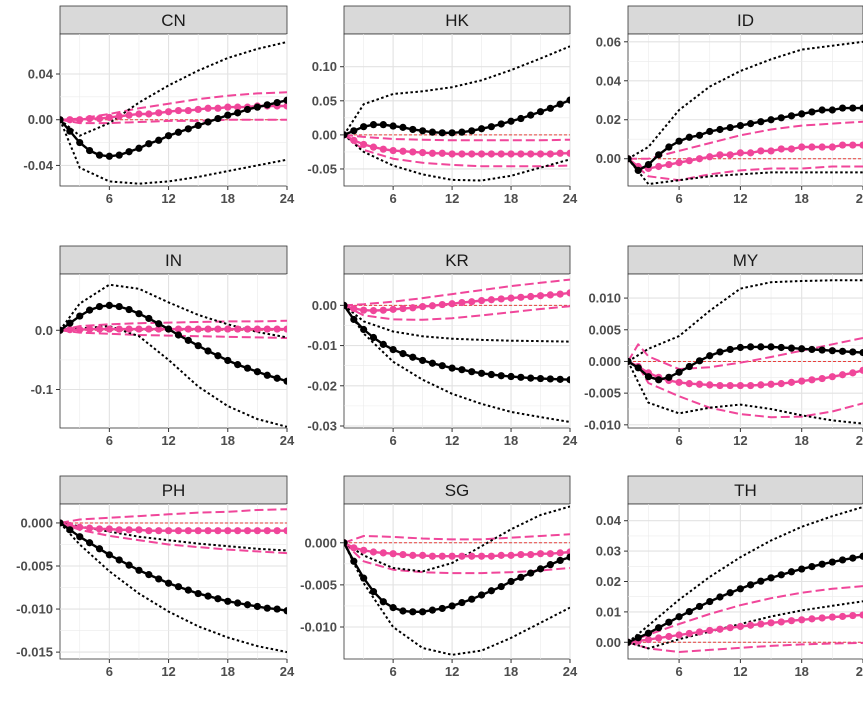 The width and height of the screenshot is (863, 710). I want to click on facet-sg: SG 6 12 18 24 0.000 -0.005 -0.010, so click(439, 577).